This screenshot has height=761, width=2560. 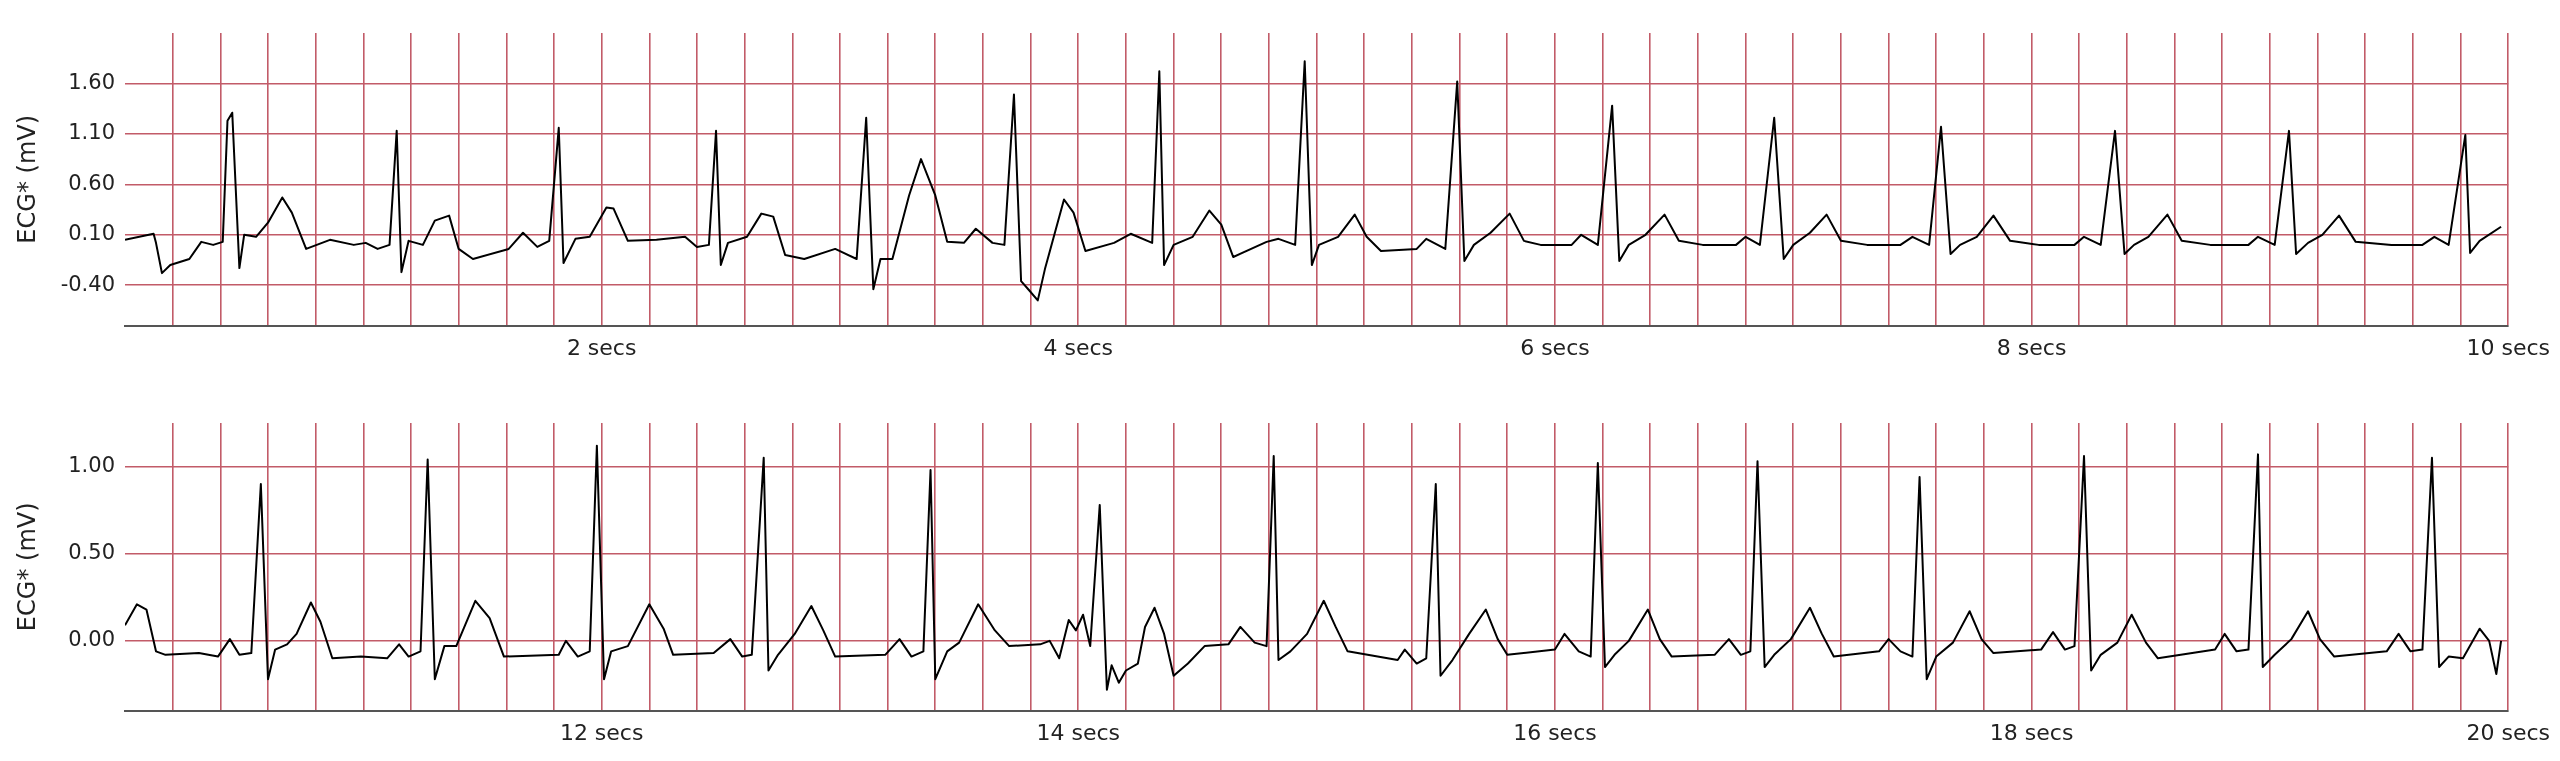 What do you see at coordinates (91, 639) in the screenshot?
I see `y-tick-label: 0.00` at bounding box center [91, 639].